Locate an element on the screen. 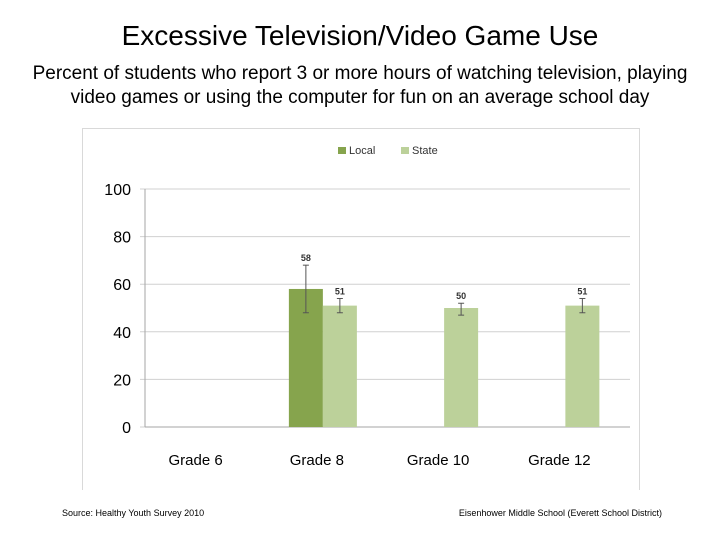 This screenshot has width=720, height=540. x-tick-label: Grade 12 is located at coordinates (559, 460).